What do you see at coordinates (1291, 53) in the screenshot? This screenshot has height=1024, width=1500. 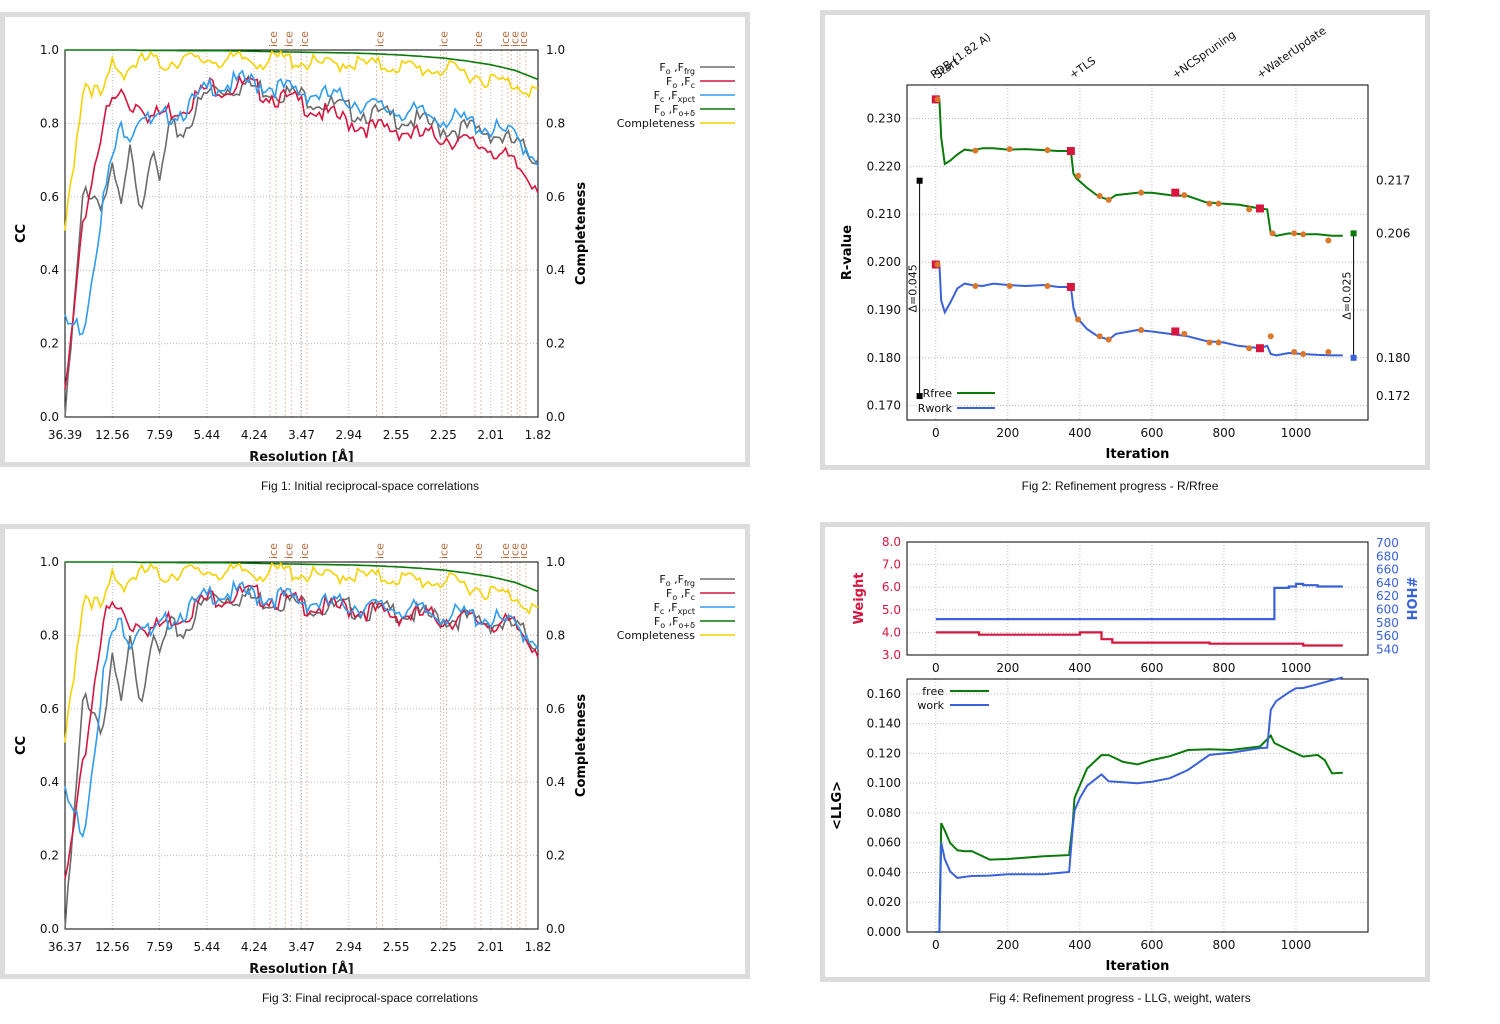 I see `step-label: +WaterUpdate` at bounding box center [1291, 53].